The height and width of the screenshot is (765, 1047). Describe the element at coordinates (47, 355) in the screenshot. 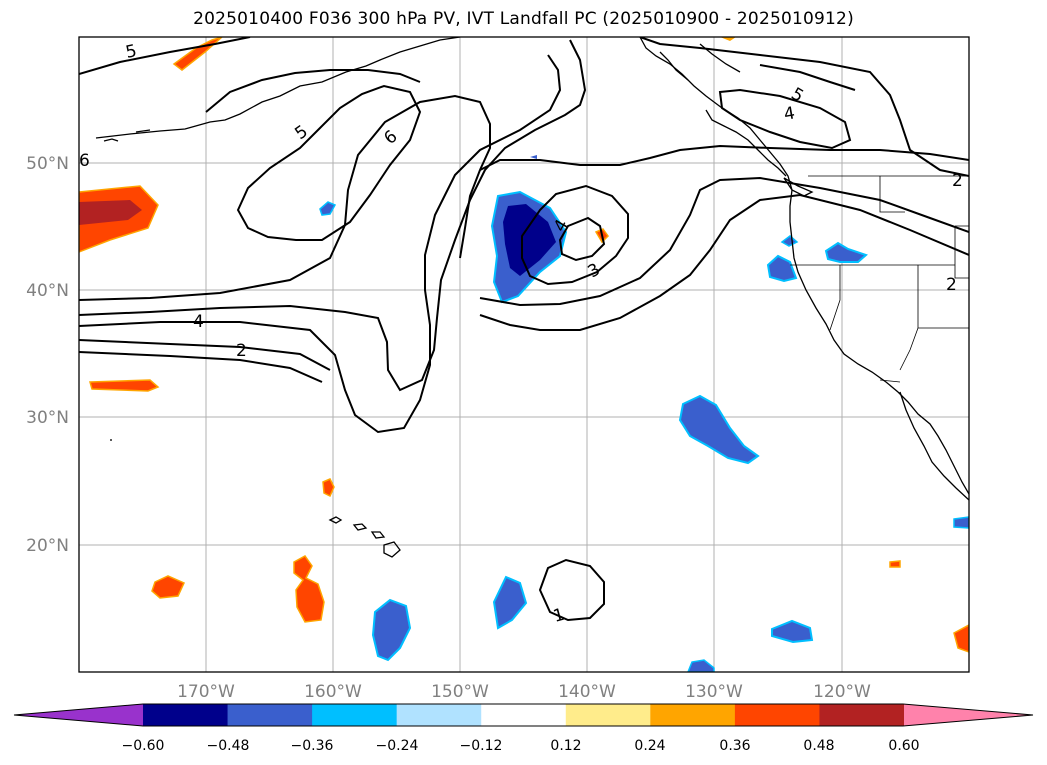

I see `latitude-labels: 50°N 40°N 30°N 20°N` at that location.